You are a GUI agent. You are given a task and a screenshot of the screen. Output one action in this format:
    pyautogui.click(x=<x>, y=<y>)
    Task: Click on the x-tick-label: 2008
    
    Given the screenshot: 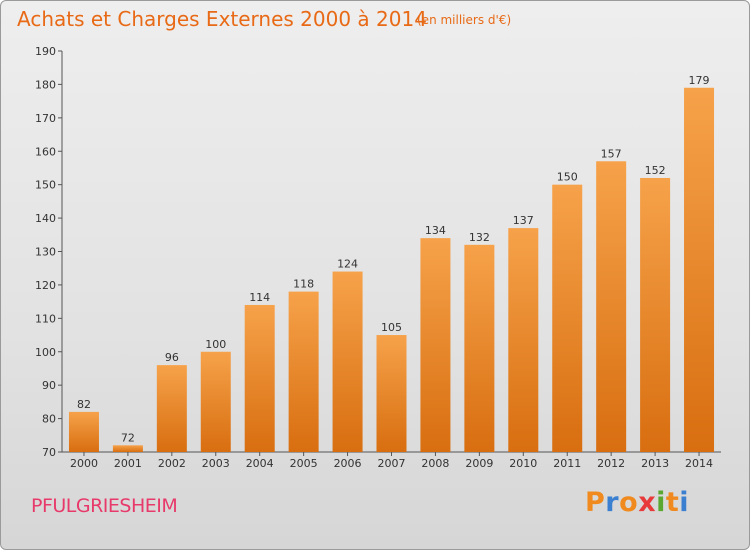 What is the action you would take?
    pyautogui.click(x=435, y=463)
    